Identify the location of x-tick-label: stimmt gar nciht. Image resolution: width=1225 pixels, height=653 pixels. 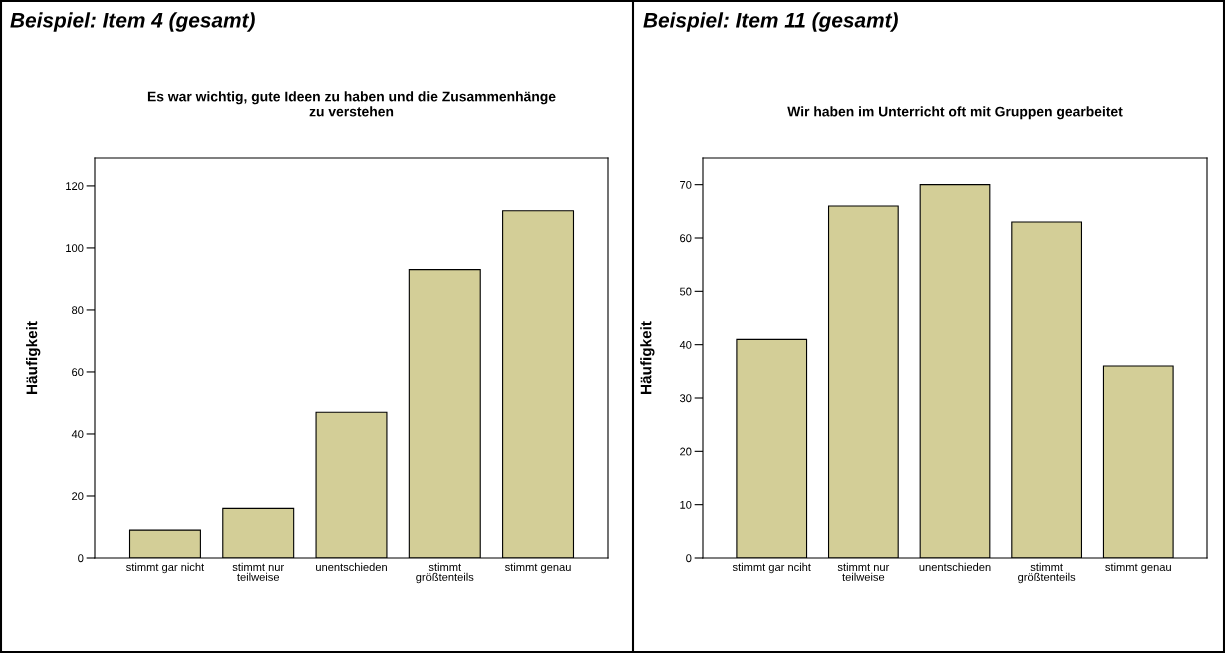
(771, 568).